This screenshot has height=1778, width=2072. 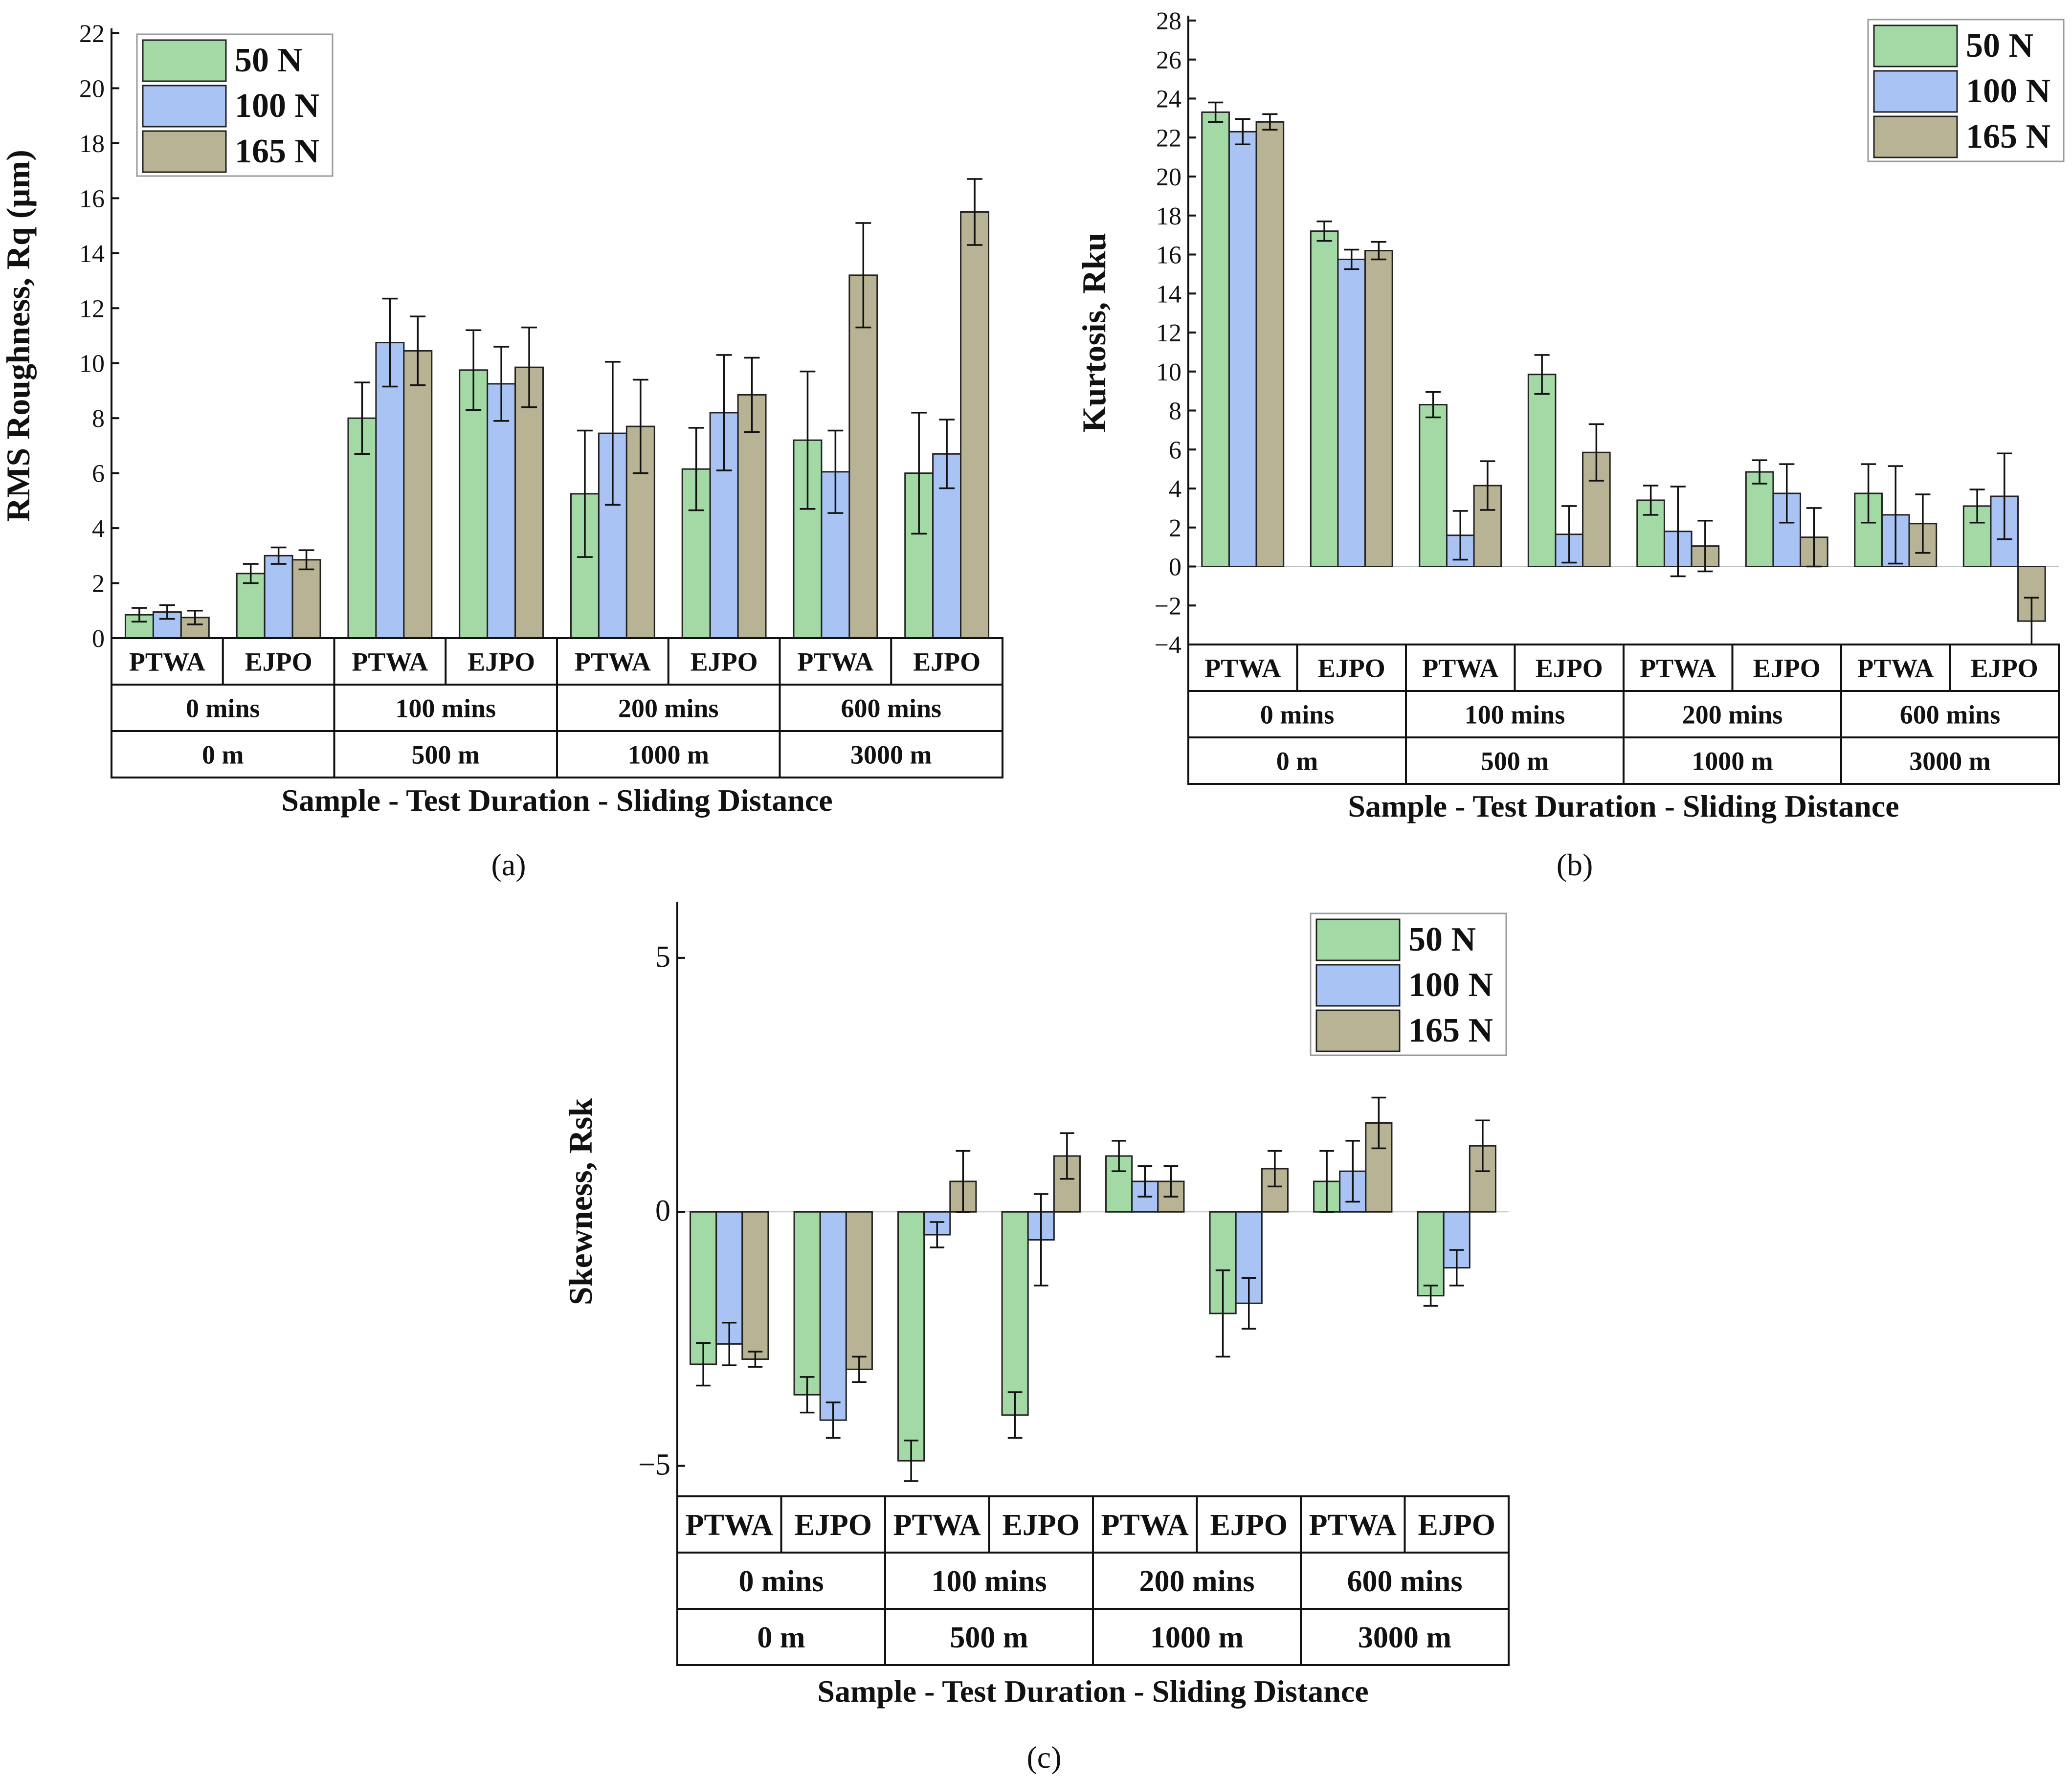 I want to click on bar-a-s2-c7, so click(x=975, y=425).